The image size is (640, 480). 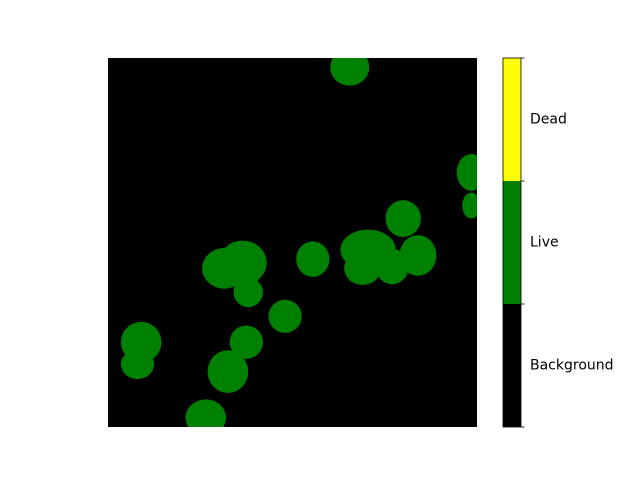 I want to click on colorbar: Background Live Dead, so click(x=558, y=242).